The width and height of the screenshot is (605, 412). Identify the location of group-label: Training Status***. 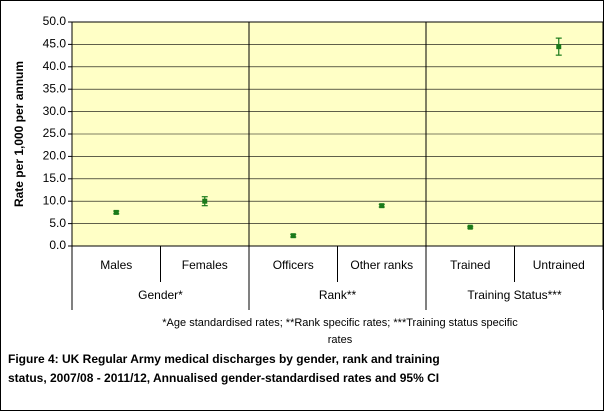
(514, 295).